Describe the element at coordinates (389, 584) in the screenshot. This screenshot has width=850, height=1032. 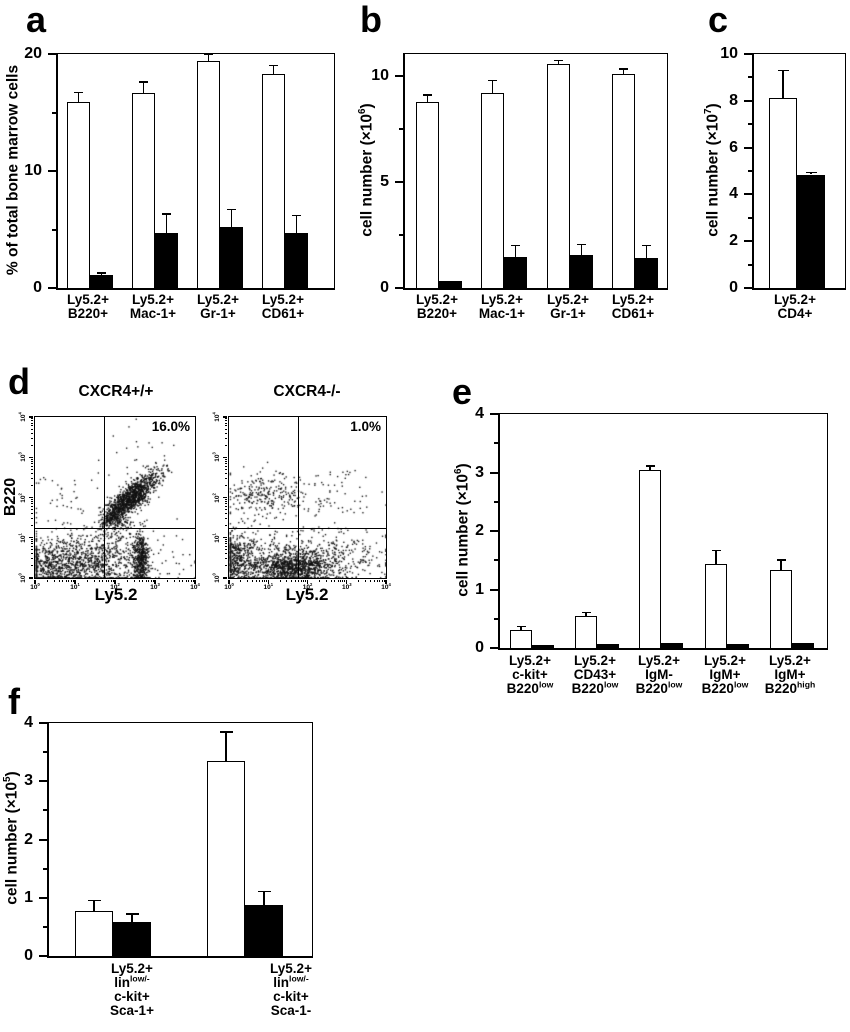
I see `superscript: 4` at that location.